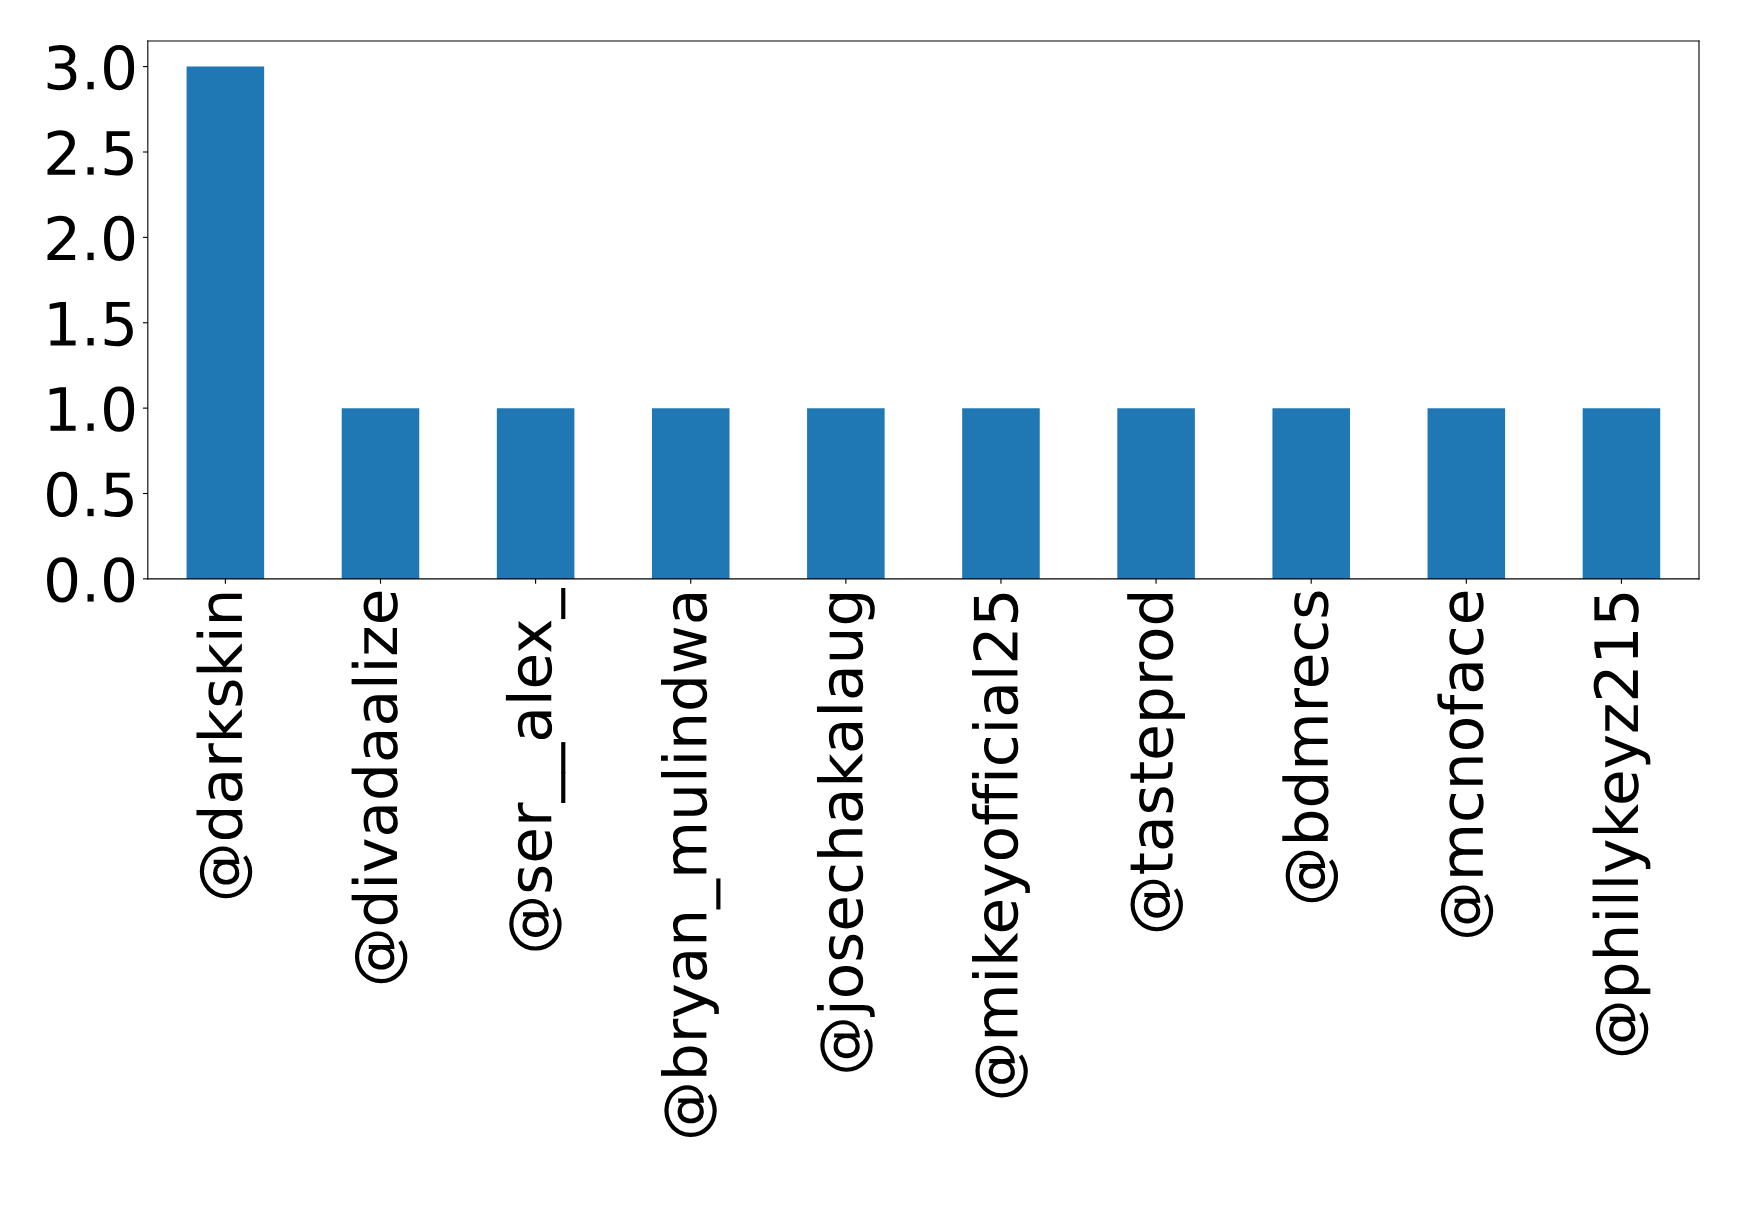  Describe the element at coordinates (1621, 824) in the screenshot. I see `x-tick-label: @phillykeyz215` at that location.